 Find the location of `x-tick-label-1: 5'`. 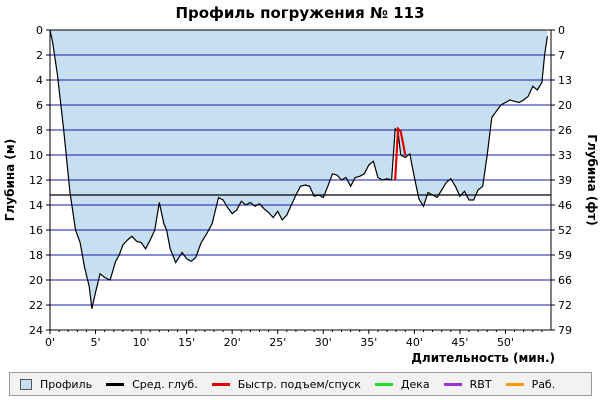

x-tick-label-1: 5' is located at coordinates (96, 342).